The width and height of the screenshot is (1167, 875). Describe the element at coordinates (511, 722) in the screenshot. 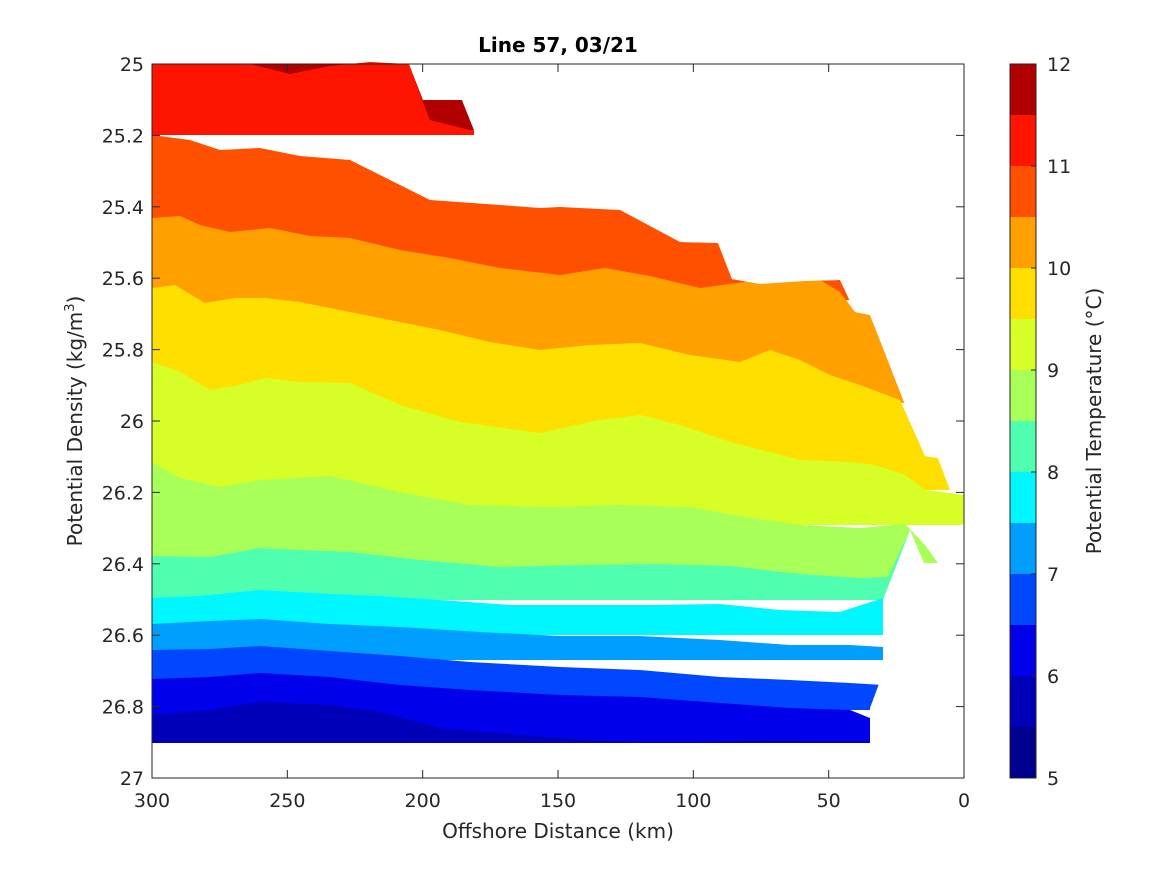

I see `contour-band-5.5-6` at that location.